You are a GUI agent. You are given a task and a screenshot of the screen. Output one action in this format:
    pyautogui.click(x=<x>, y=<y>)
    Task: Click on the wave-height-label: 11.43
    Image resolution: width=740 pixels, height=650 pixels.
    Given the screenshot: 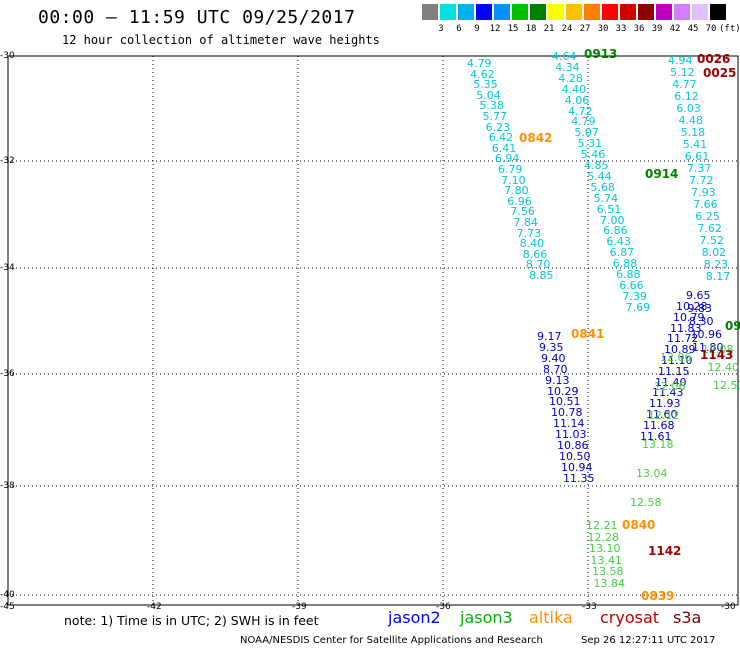 What is the action you would take?
    pyautogui.click(x=668, y=393)
    